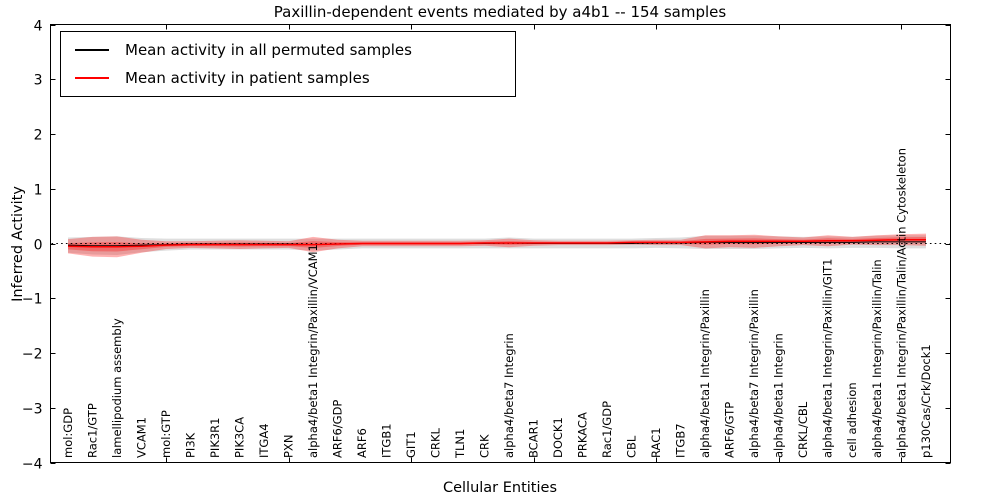  I want to click on y-tick-label: 0, so click(38, 246).